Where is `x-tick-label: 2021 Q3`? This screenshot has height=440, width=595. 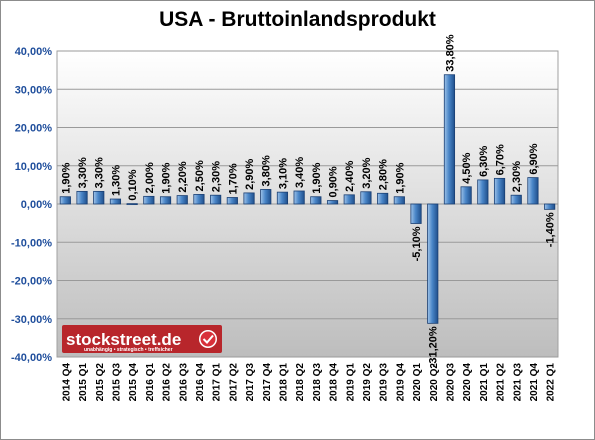 x-tick-label: 2021 Q3 is located at coordinates (517, 382).